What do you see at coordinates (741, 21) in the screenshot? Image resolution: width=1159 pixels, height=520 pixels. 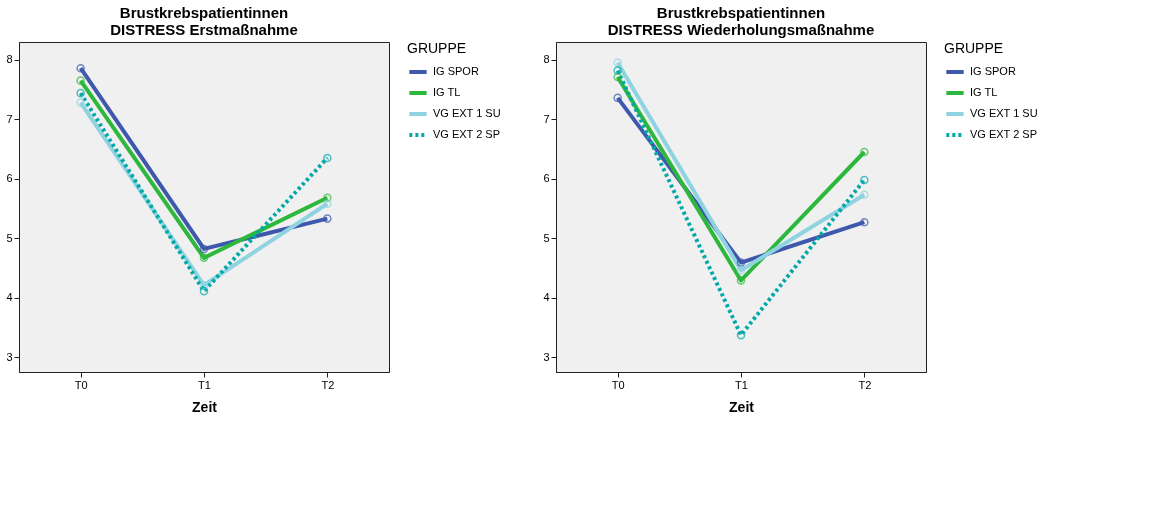 I see `chart-title: Brustkrebspatientinnen DISTRESS Wiederholungsmaßnahme` at bounding box center [741, 21].